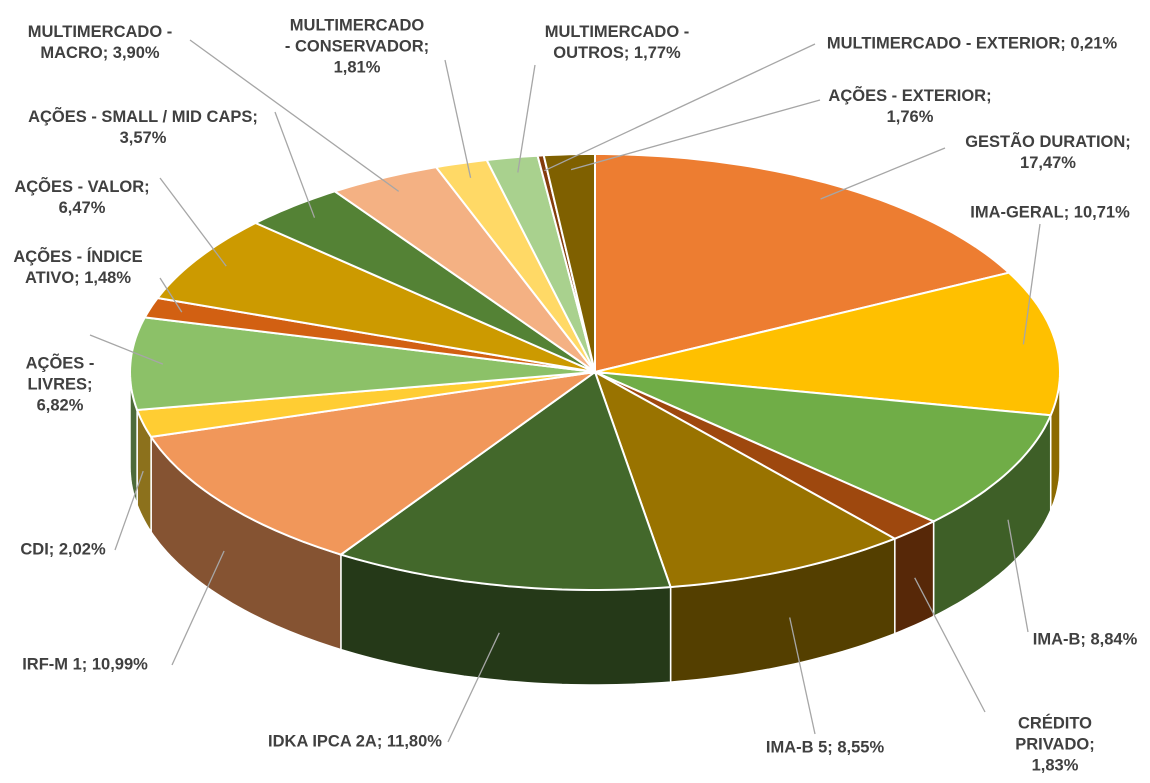 The width and height of the screenshot is (1150, 783). I want to click on data-label: CRÉDITO, so click(1055, 722).